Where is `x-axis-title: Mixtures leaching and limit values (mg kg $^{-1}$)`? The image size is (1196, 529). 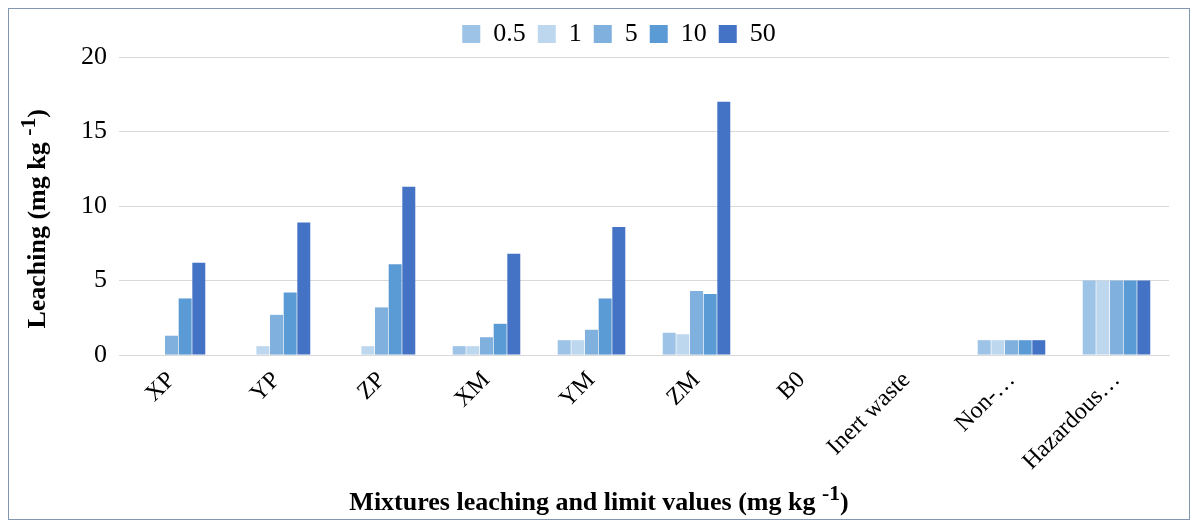
x-axis-title: Mixtures leaching and limit values (mg kg $^{-1}$) is located at coordinates (599, 499).